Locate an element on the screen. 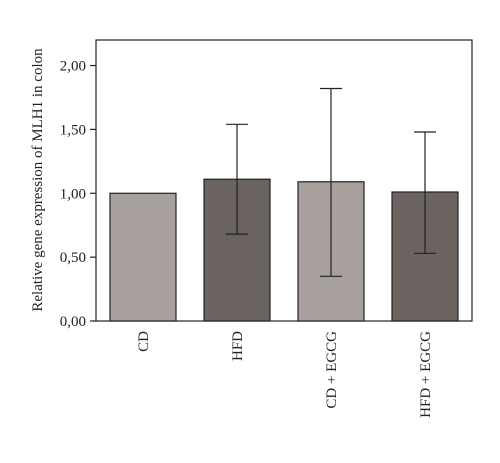 The width and height of the screenshot is (500, 463). category-label-2: HFD is located at coordinates (238, 346).